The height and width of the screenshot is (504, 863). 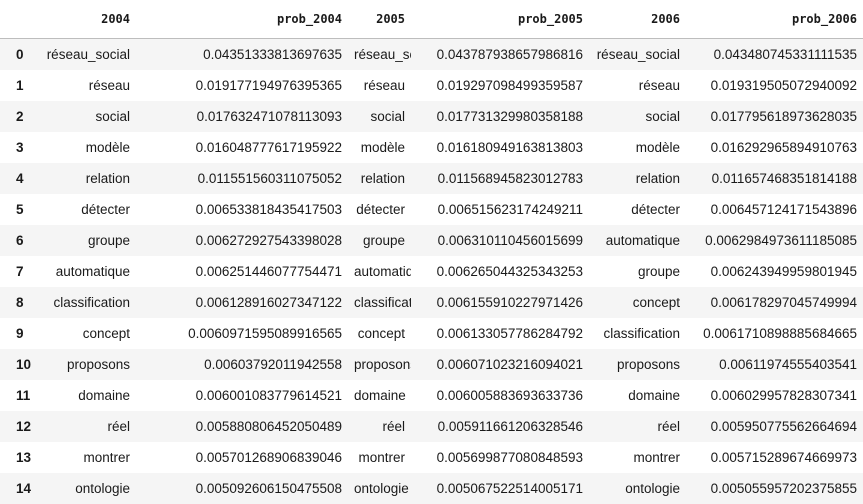 I want to click on table-cell: 0.005067522514005171, so click(x=500, y=488).